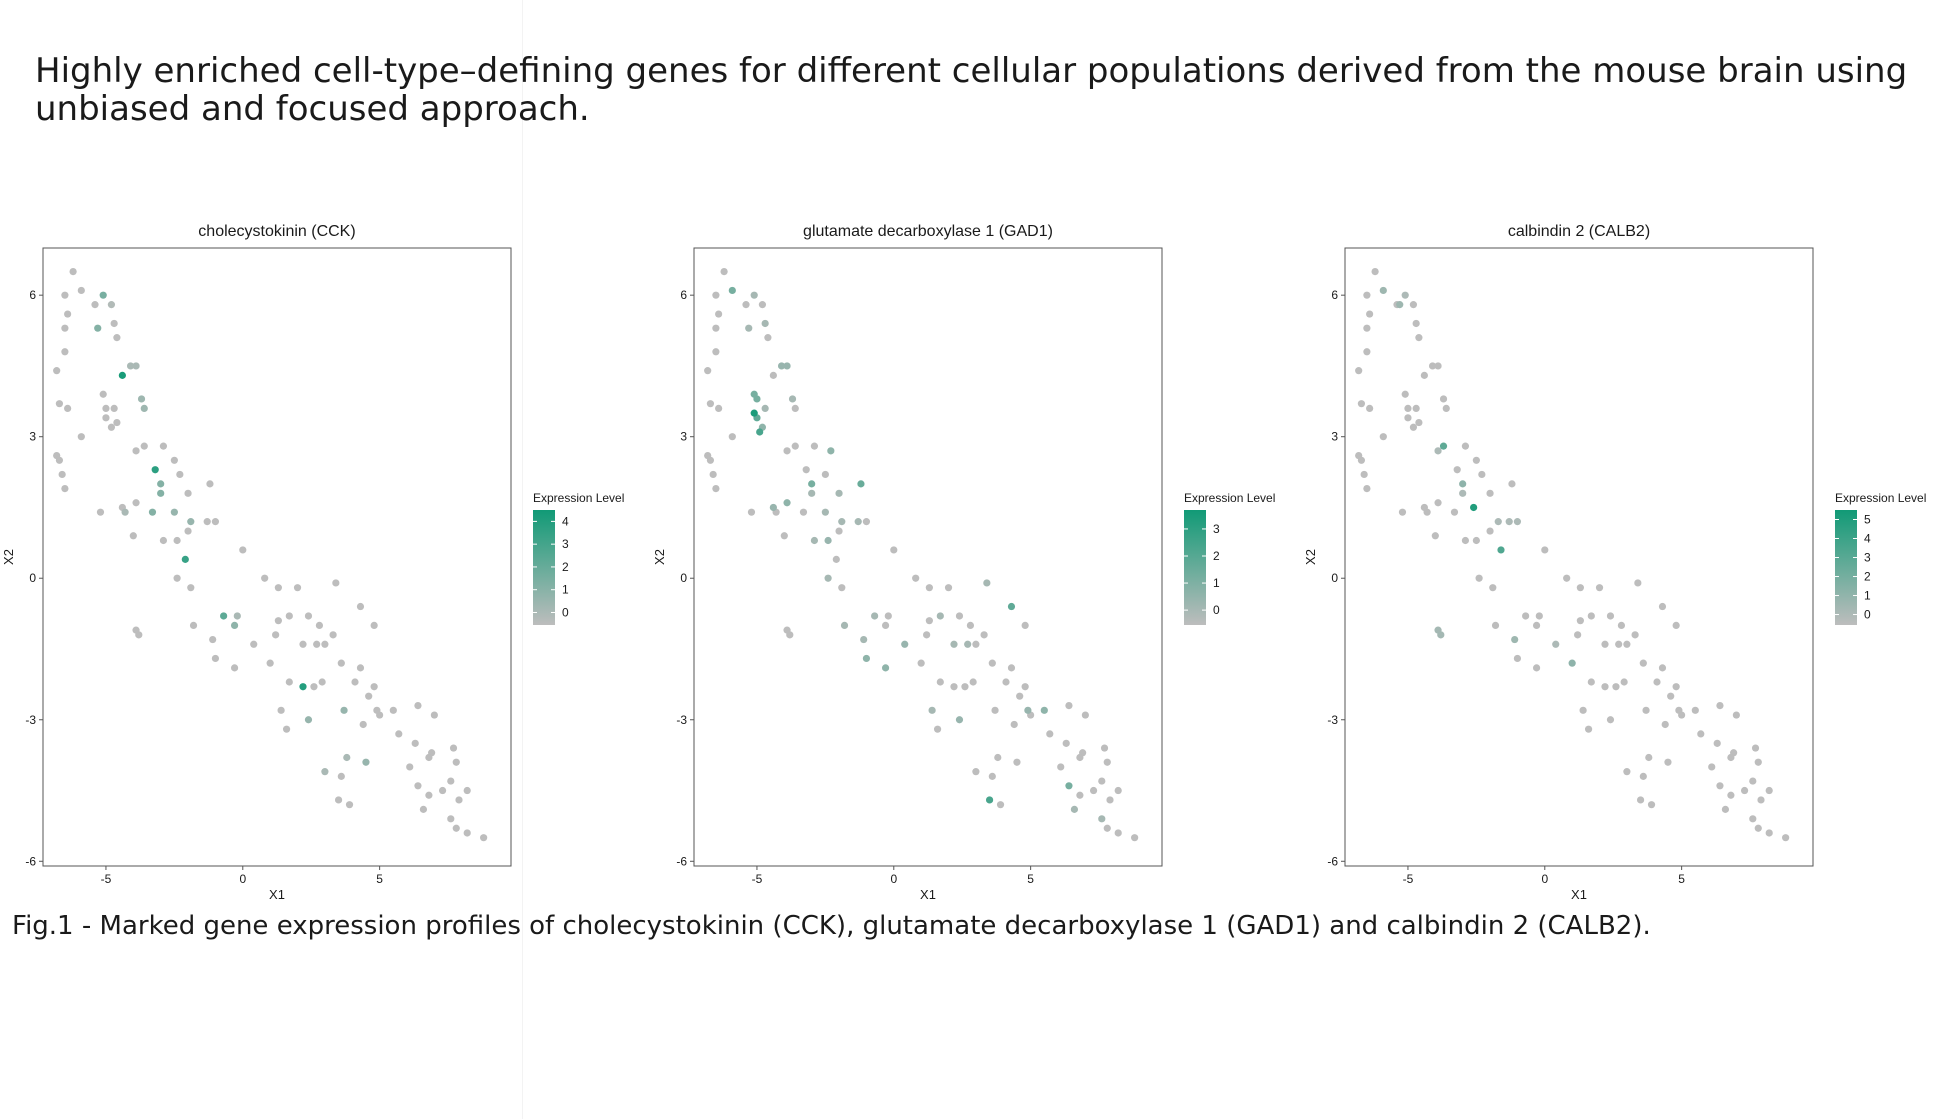  Describe the element at coordinates (1216, 583) in the screenshot. I see `legend-tick-label: 1` at that location.